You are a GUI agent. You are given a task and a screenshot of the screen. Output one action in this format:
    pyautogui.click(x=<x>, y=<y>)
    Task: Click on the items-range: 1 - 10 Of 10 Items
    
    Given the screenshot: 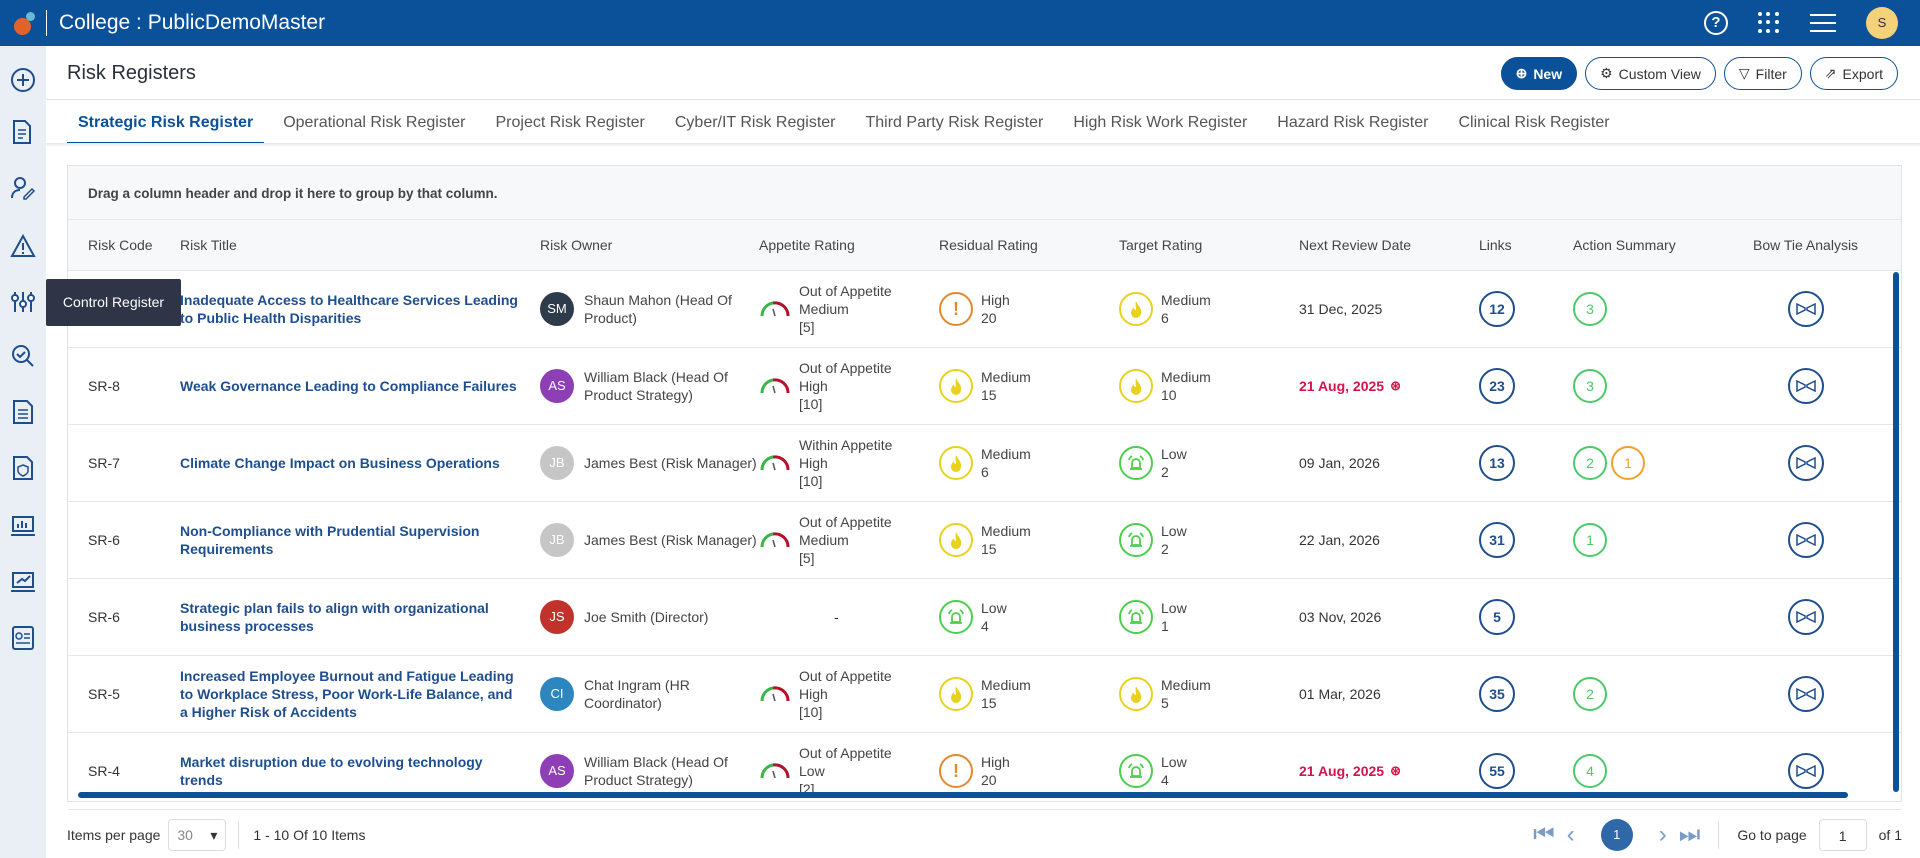 What is the action you would take?
    pyautogui.click(x=309, y=835)
    